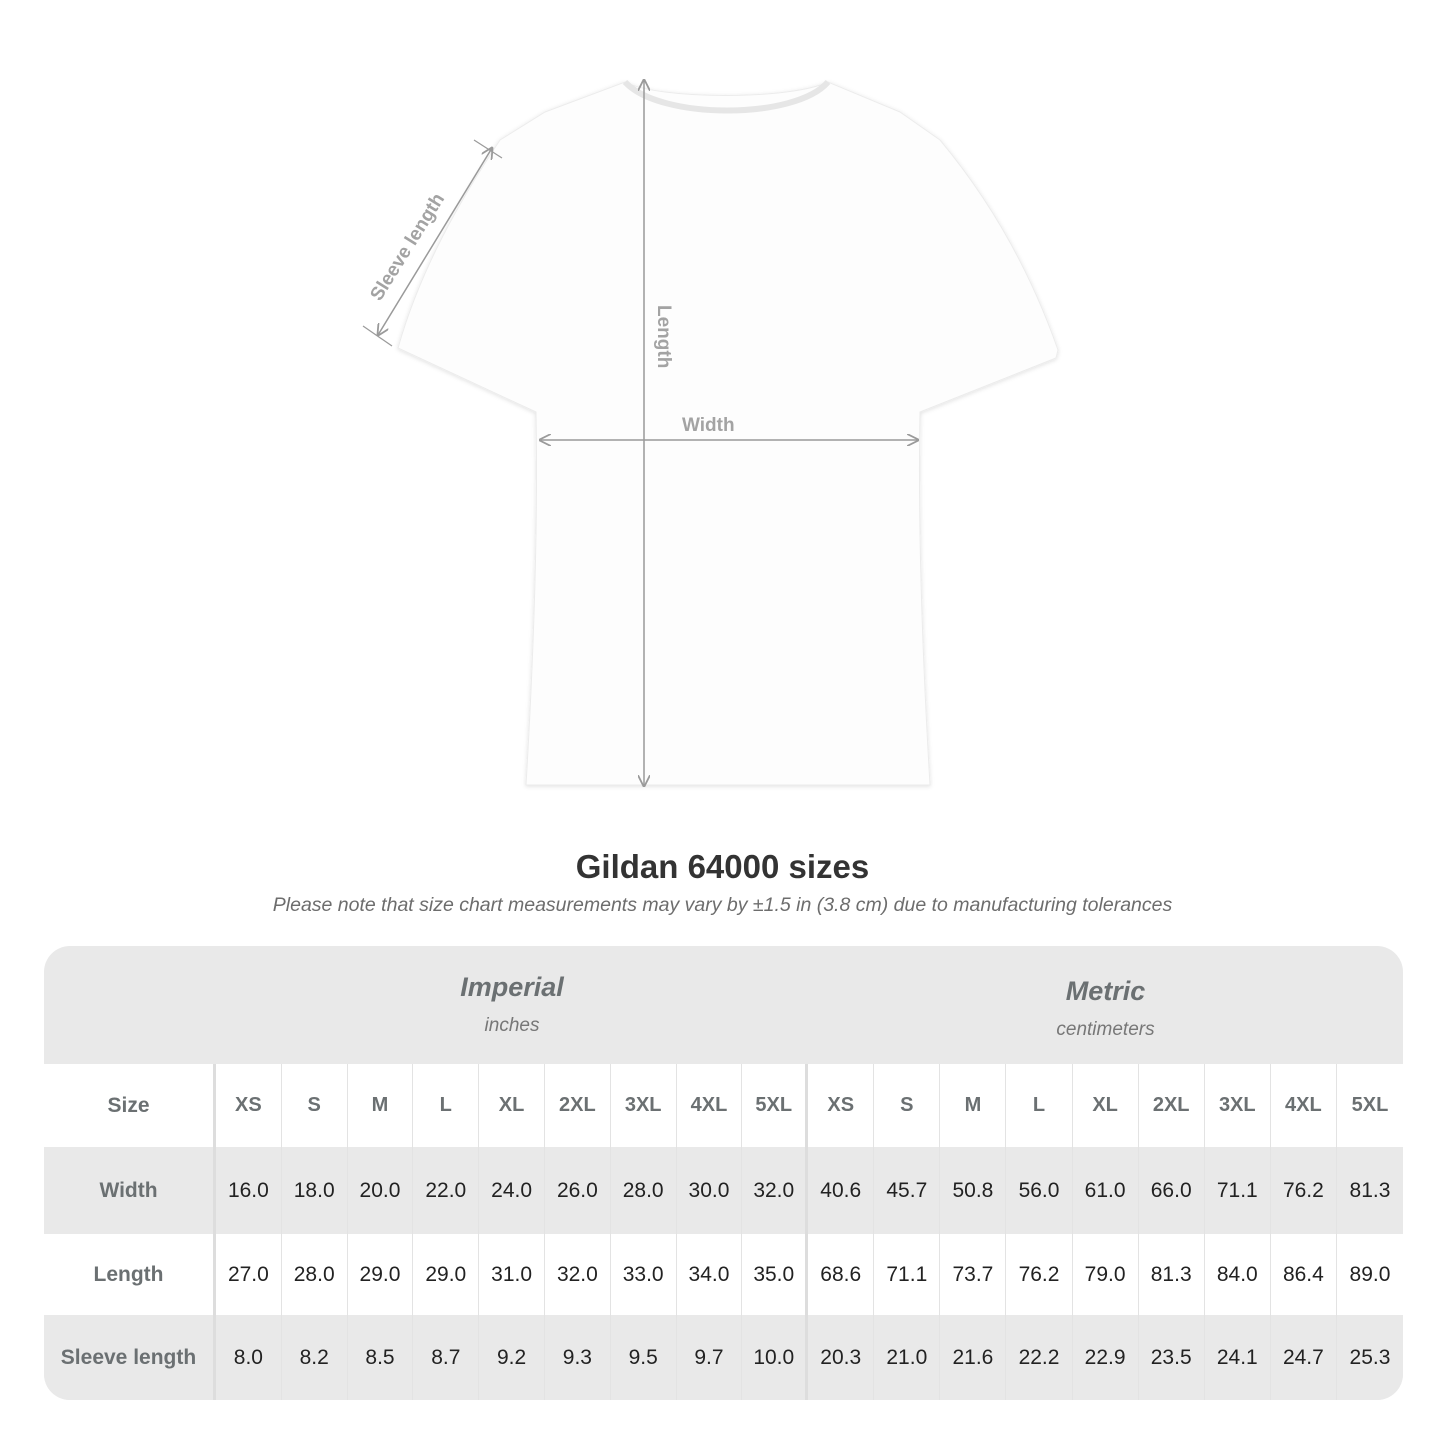 Image resolution: width=1445 pixels, height=1445 pixels. What do you see at coordinates (512, 1190) in the screenshot?
I see `measurement-cell: 24.0` at bounding box center [512, 1190].